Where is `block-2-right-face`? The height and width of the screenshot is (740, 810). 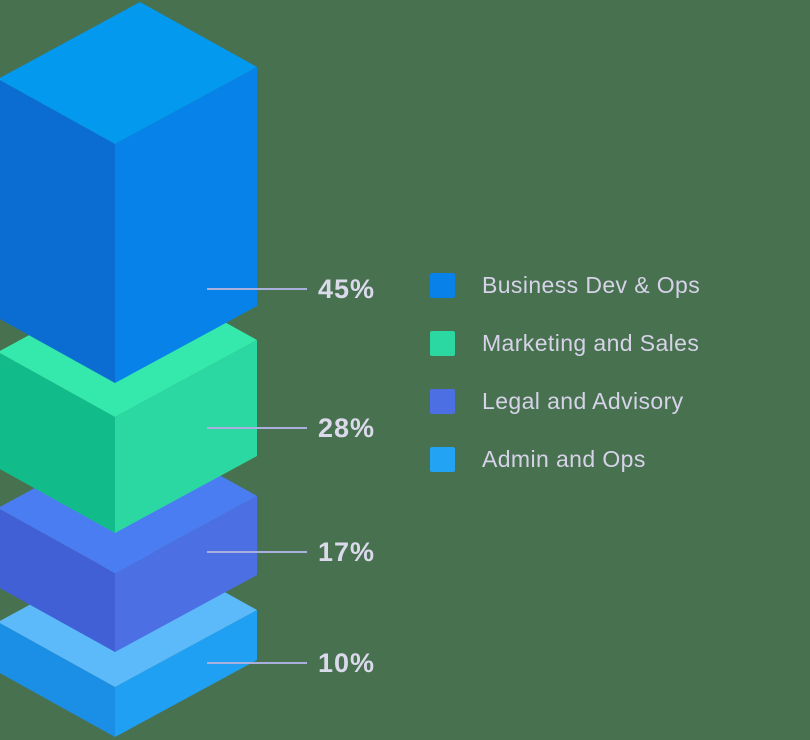 block-2-right-face is located at coordinates (186, 574).